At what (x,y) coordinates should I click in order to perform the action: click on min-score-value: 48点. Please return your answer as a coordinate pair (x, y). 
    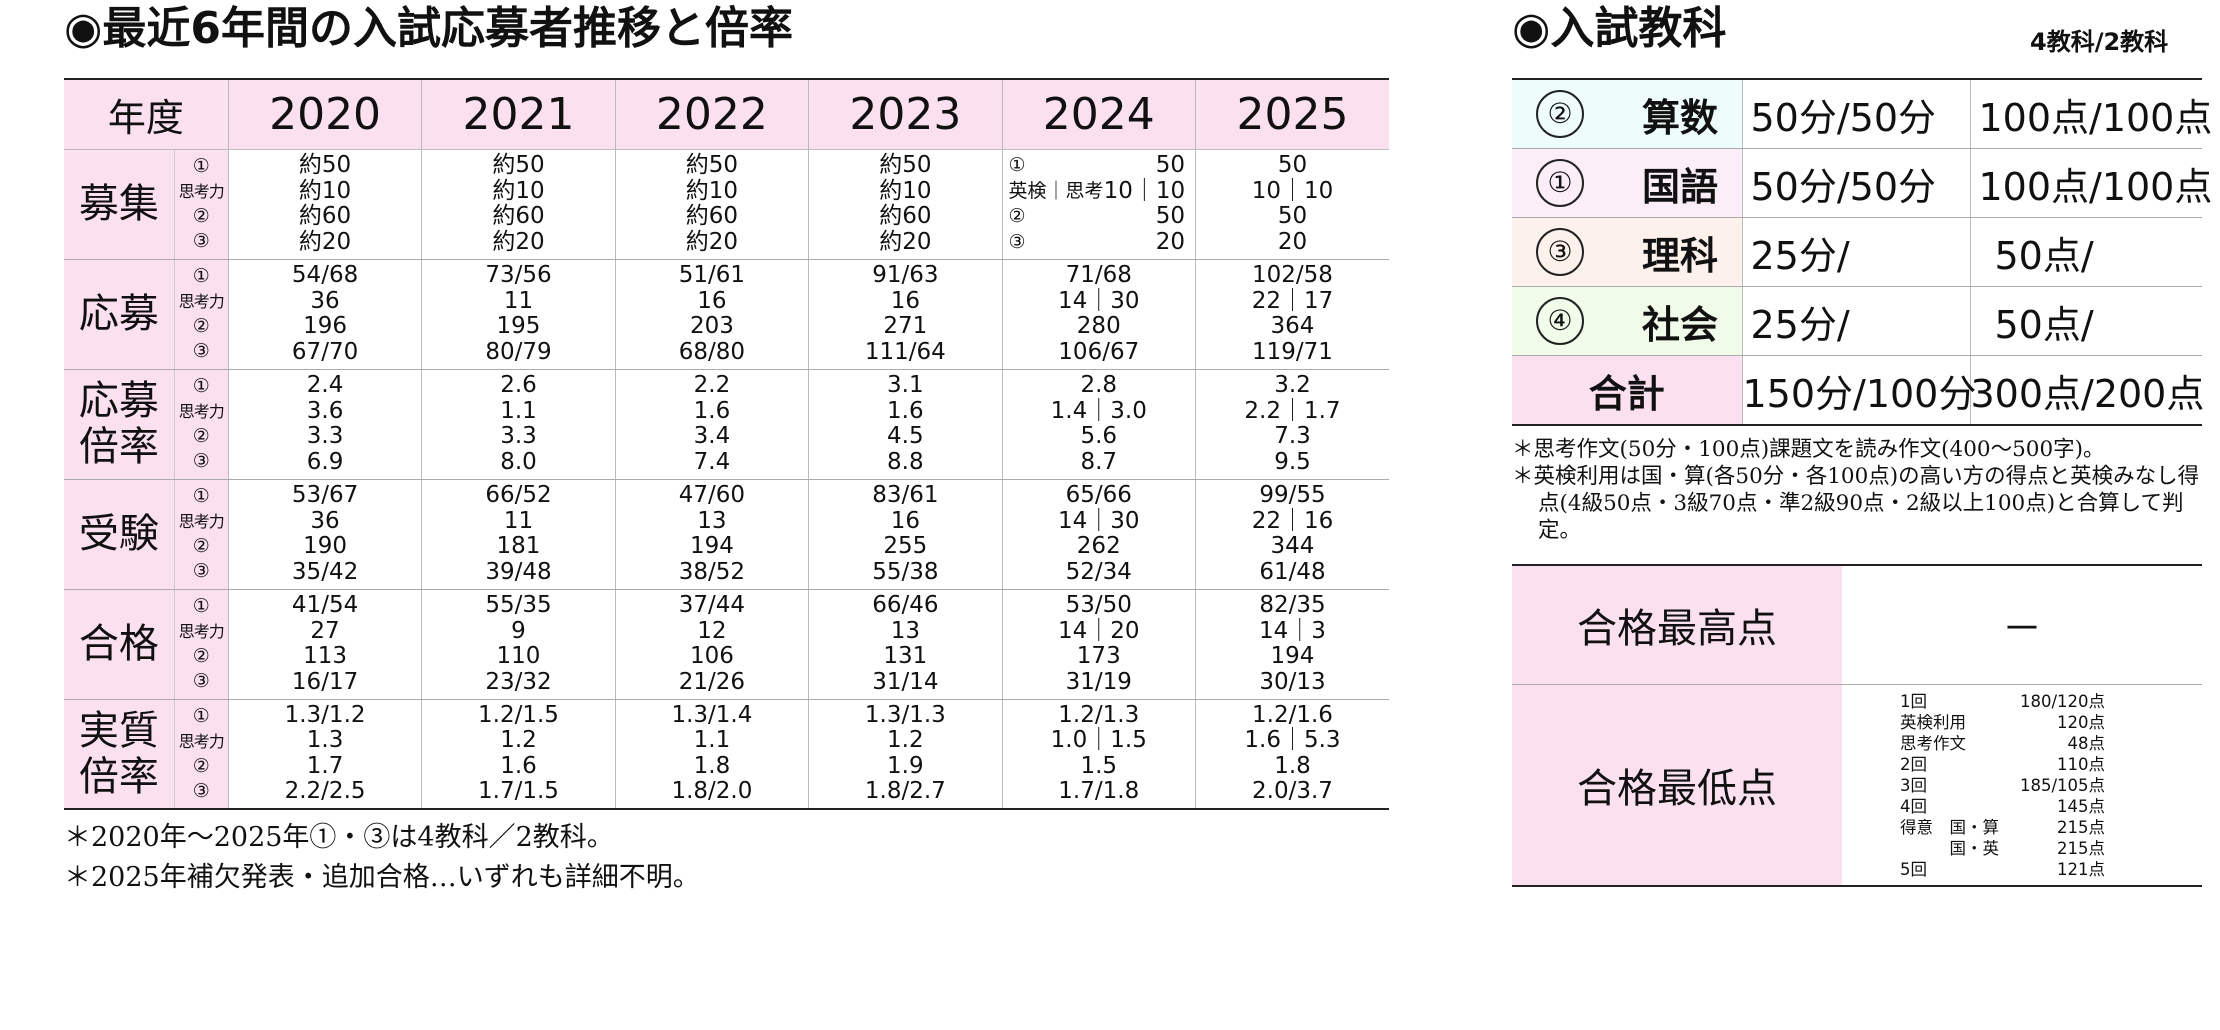
    Looking at the image, I should click on (2086, 743).